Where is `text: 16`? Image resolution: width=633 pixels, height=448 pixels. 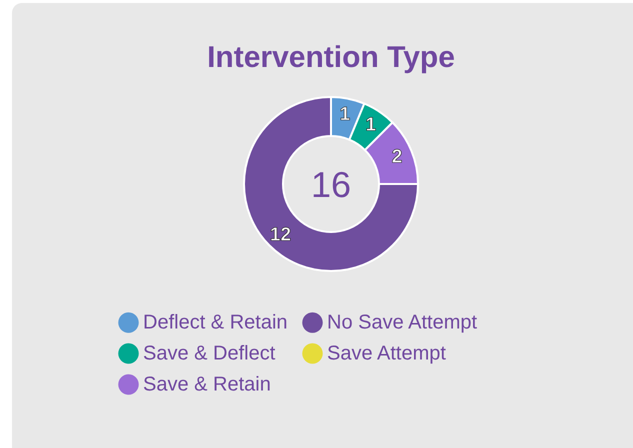
text: 16 is located at coordinates (331, 184).